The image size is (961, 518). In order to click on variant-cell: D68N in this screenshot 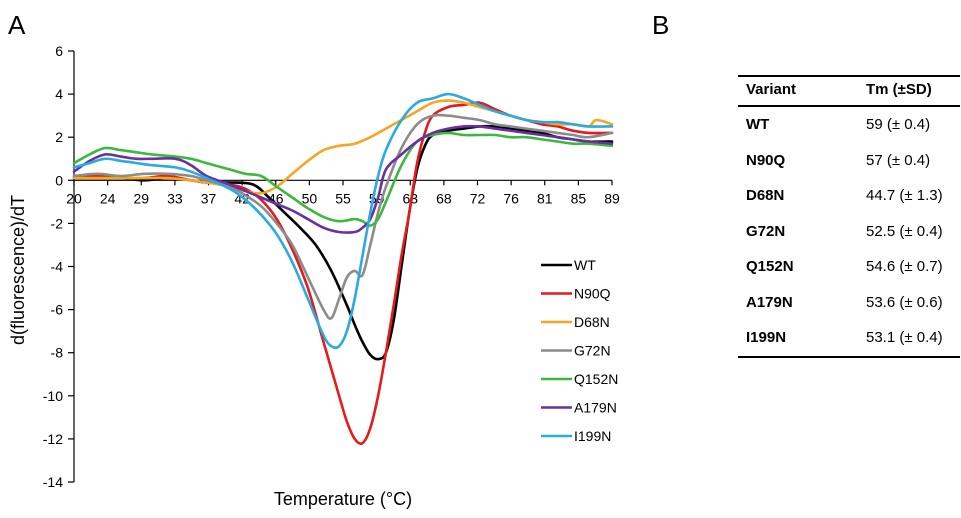, I will do `click(765, 196)`.